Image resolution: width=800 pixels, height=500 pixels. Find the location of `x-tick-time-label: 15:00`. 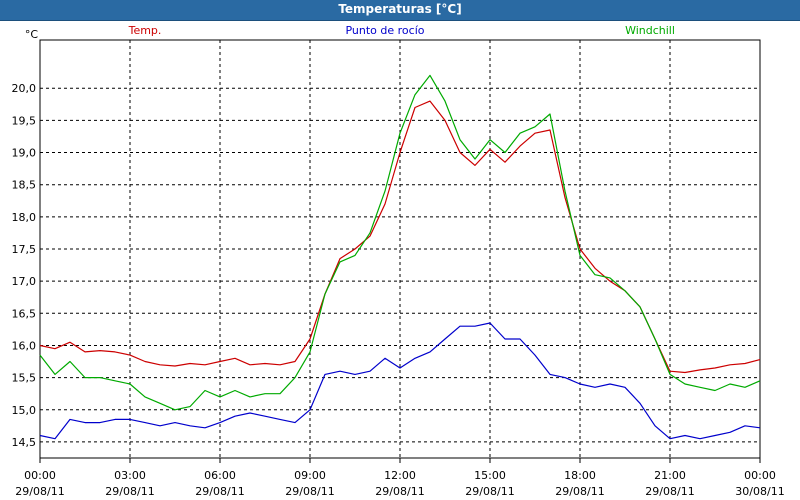

x-tick-time-label: 15:00 is located at coordinates (490, 475).